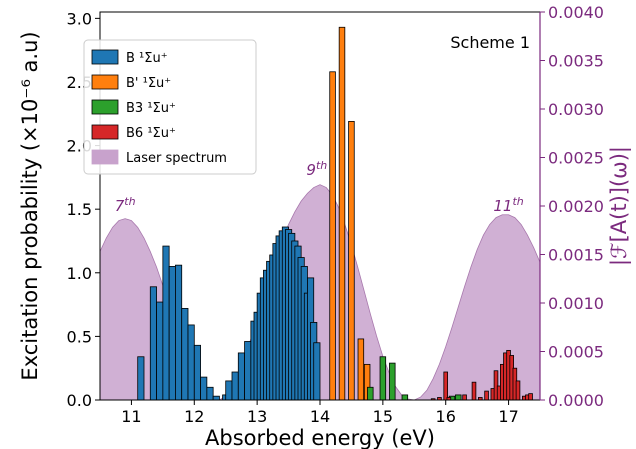 This screenshot has height=449, width=636. Describe the element at coordinates (490, 42) in the screenshot. I see `scheme-annotation: Scheme 1` at that location.